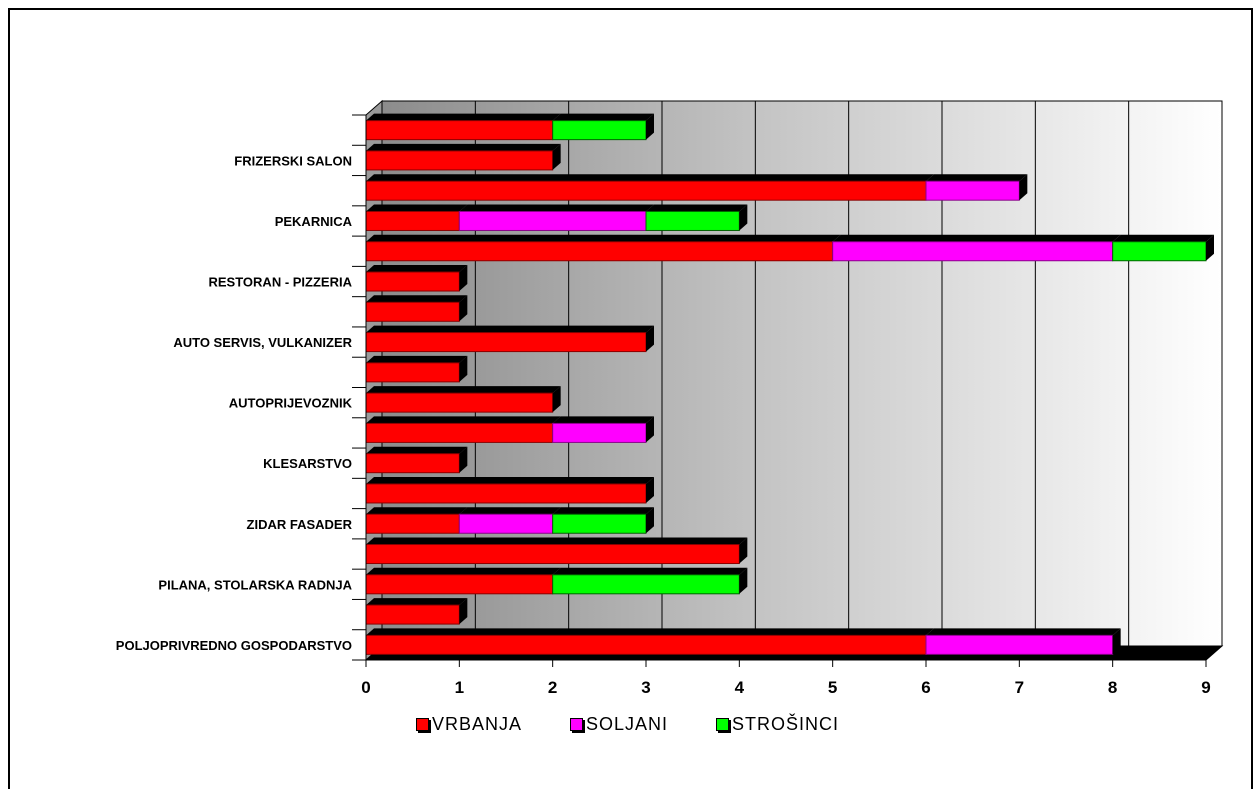 Image resolution: width=1255 pixels, height=789 pixels. I want to click on x-tick-label: 0, so click(365, 687).